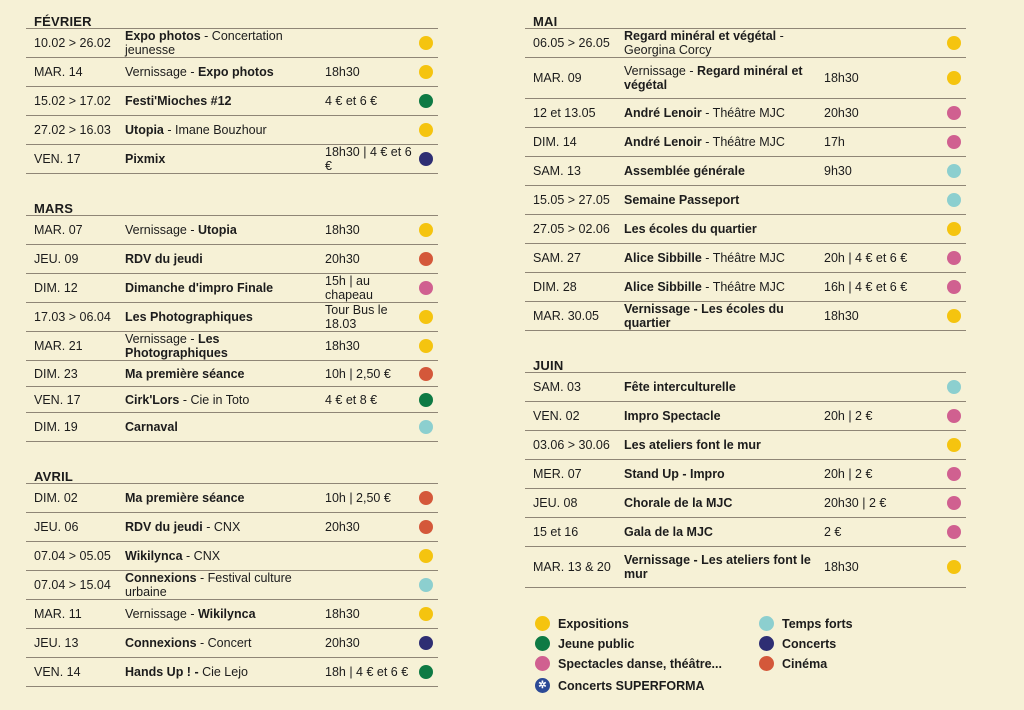 The height and width of the screenshot is (710, 1024). I want to click on event-row: DIM. 14 André Lenoir - Théâtre MJC 17h, so click(745, 142).